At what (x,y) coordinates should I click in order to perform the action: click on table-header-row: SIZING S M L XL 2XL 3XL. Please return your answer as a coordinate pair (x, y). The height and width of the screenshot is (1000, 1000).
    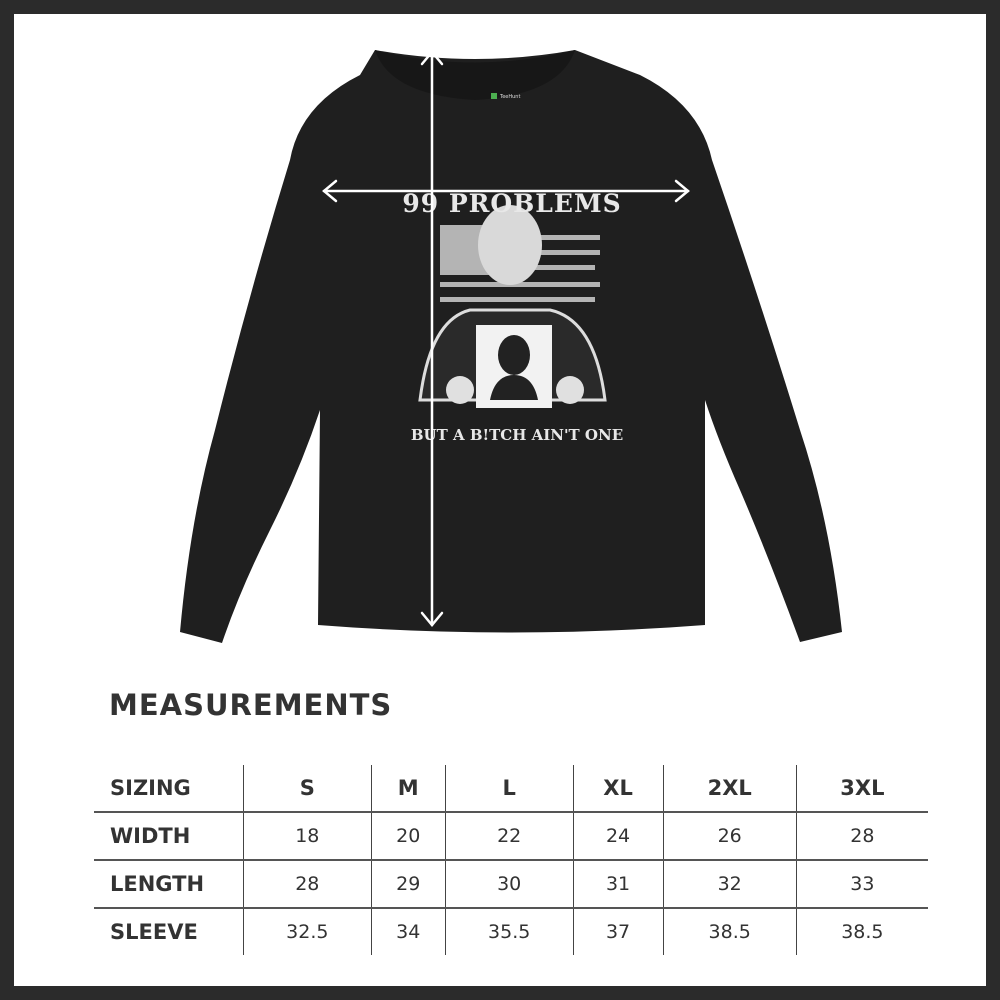
    Looking at the image, I should click on (511, 788).